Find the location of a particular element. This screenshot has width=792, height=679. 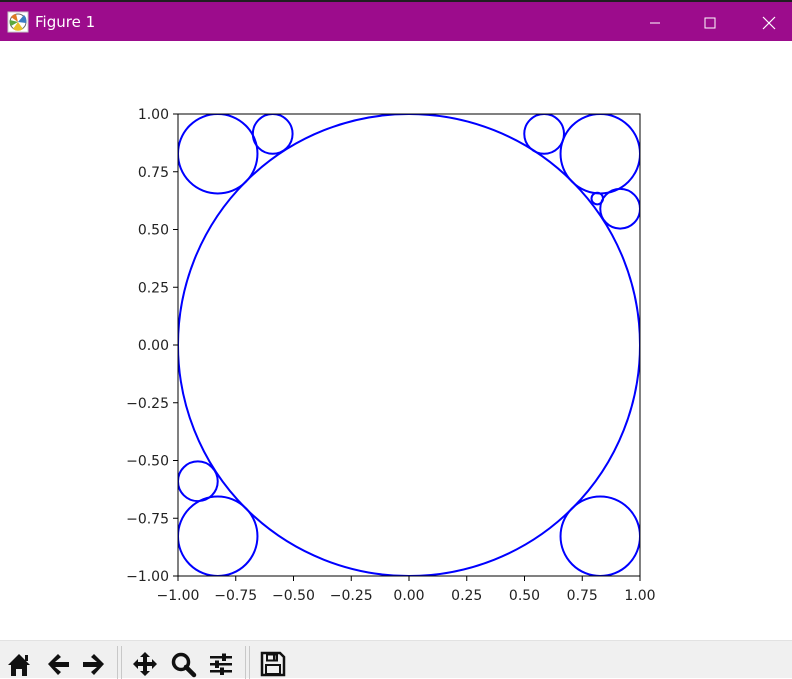

maximize-icon is located at coordinates (710, 22).